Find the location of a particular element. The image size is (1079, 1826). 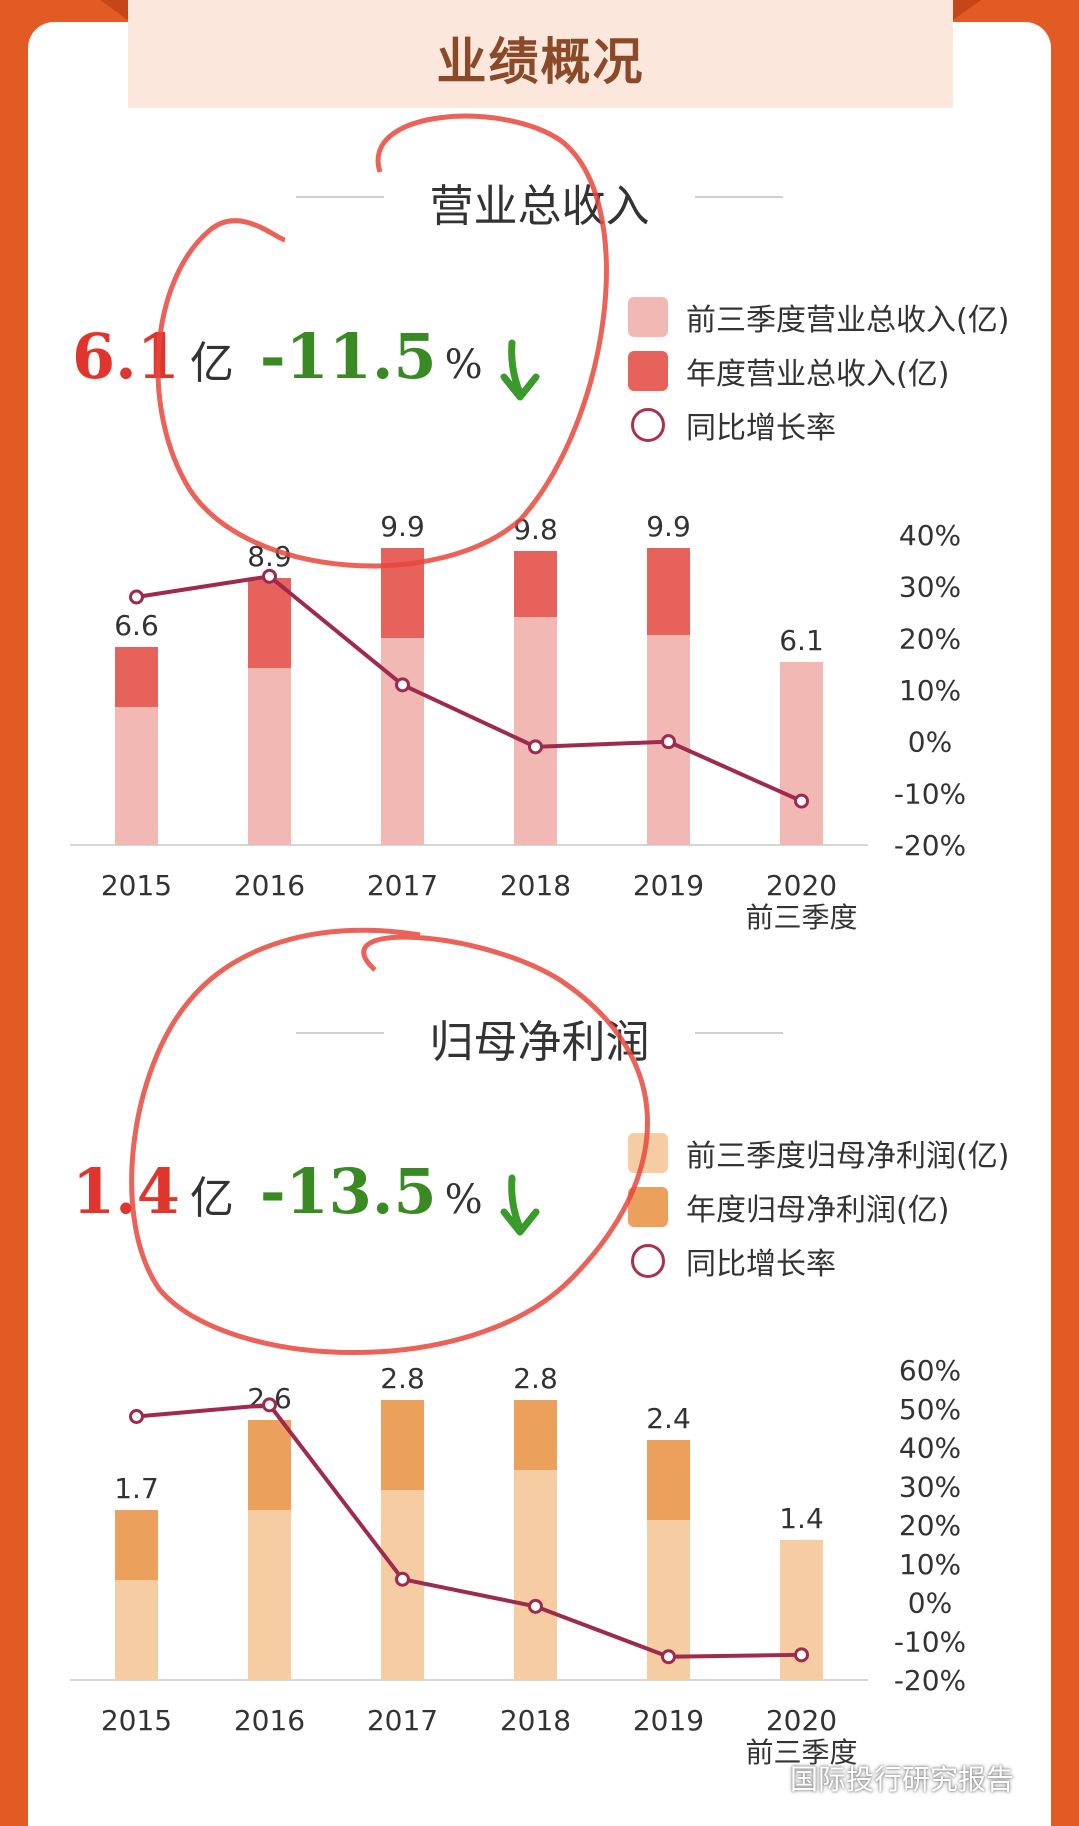

bar-data-label: 2.4 is located at coordinates (668, 1418).